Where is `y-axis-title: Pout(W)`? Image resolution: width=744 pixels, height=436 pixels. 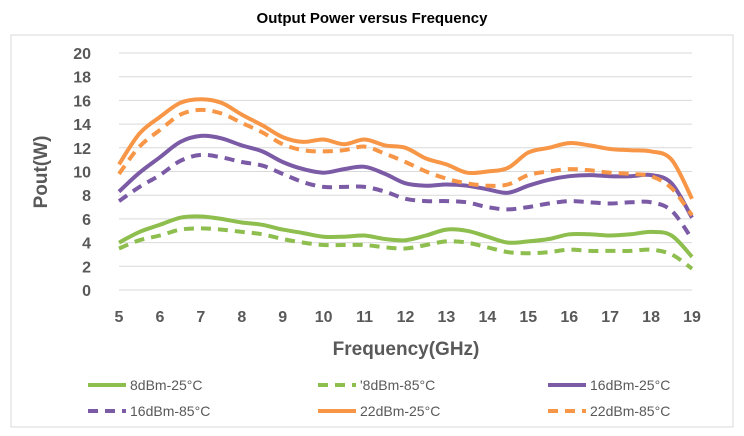 y-axis-title: Pout(W) is located at coordinates (41, 172).